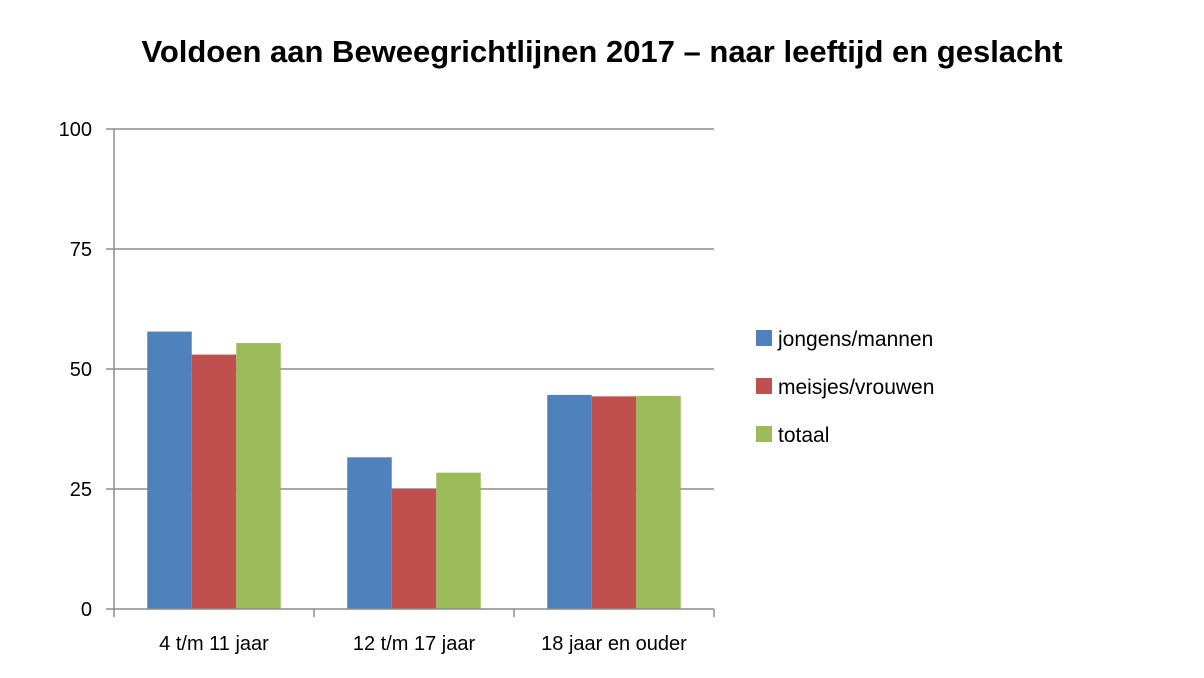 This screenshot has height=678, width=1204. What do you see at coordinates (855, 339) in the screenshot?
I see `legend-label: jongens/mannen` at bounding box center [855, 339].